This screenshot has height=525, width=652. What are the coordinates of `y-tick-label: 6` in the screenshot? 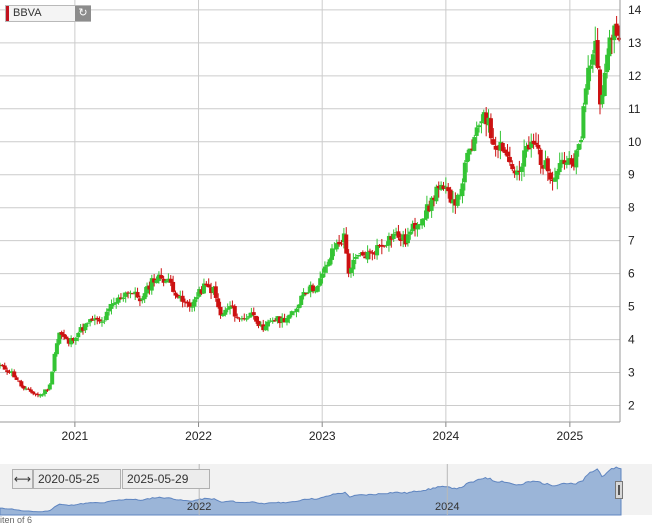 It's located at (631, 274).